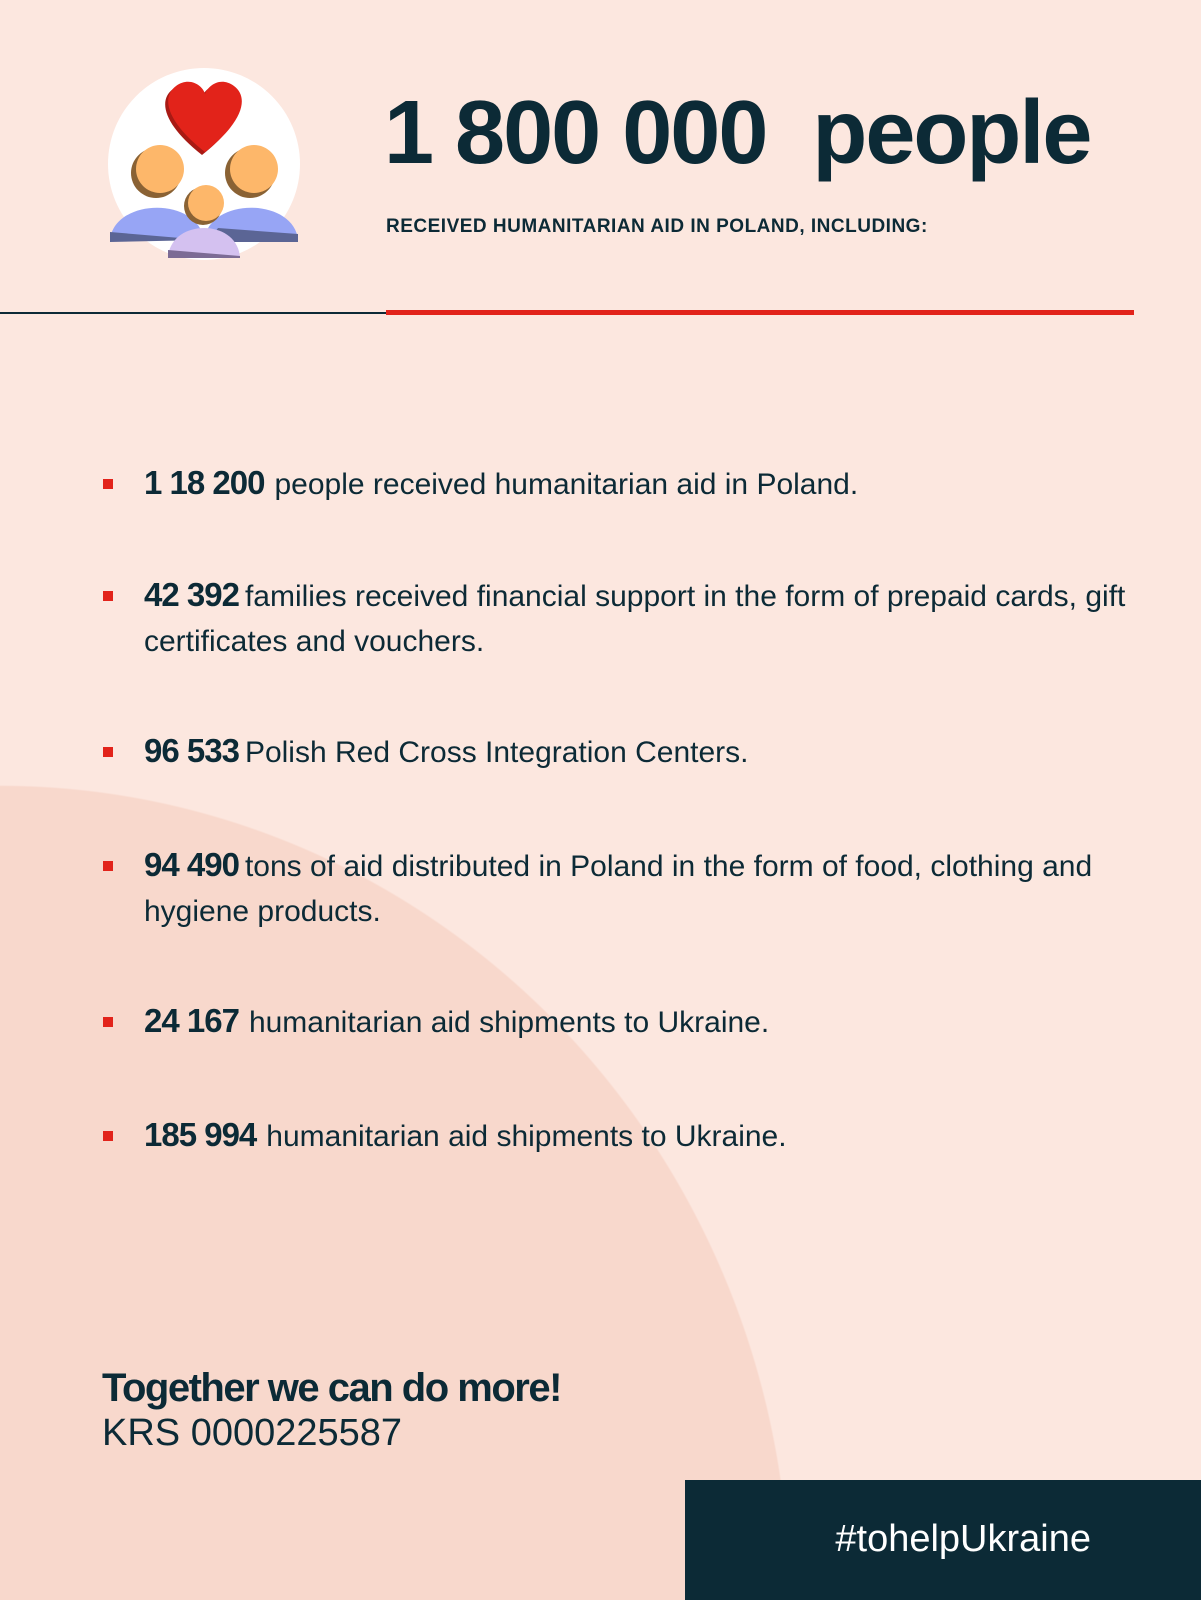 This screenshot has width=1201, height=1600. What do you see at coordinates (252, 1433) in the screenshot?
I see `krs-number: KRS 0000225587` at bounding box center [252, 1433].